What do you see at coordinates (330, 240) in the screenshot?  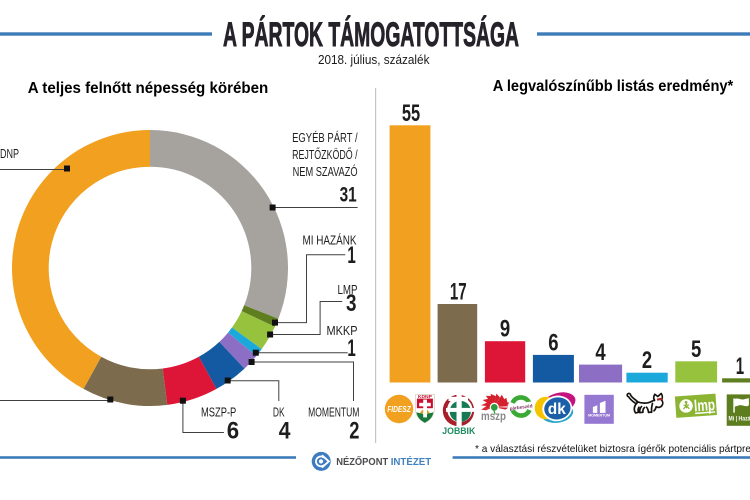 I see `svg-text: MI HAZÁNK` at bounding box center [330, 240].